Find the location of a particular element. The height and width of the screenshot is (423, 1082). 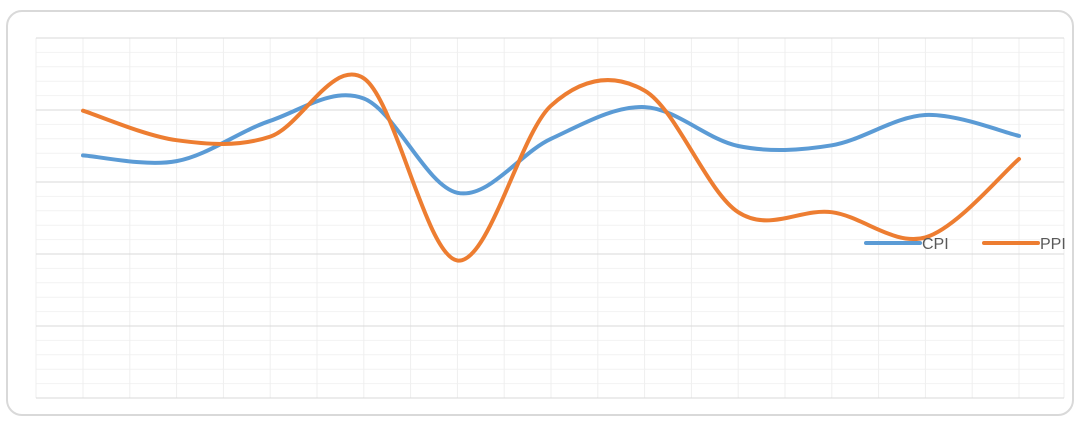

legend-label-ppi: PPI is located at coordinates (1053, 244).